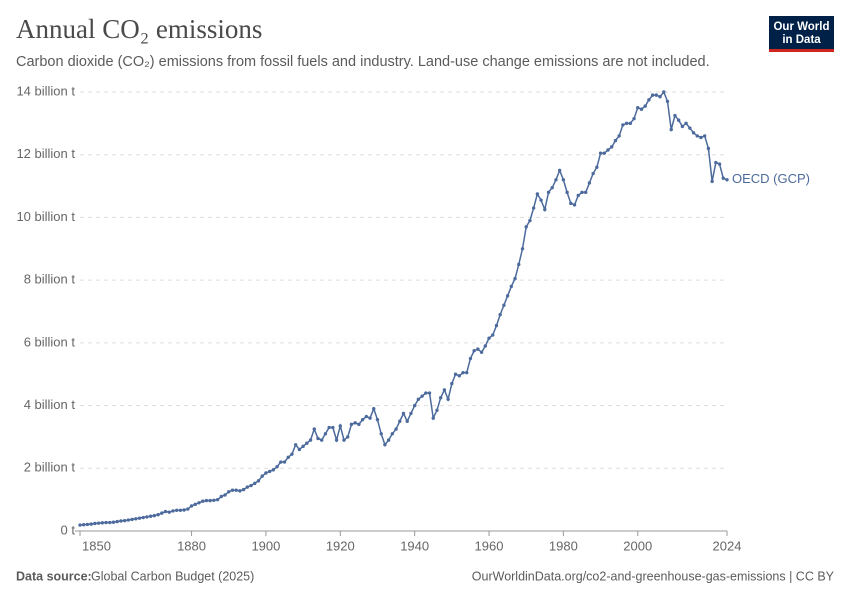 The width and height of the screenshot is (850, 600). Describe the element at coordinates (801, 50) in the screenshot. I see `logo-bar` at that location.